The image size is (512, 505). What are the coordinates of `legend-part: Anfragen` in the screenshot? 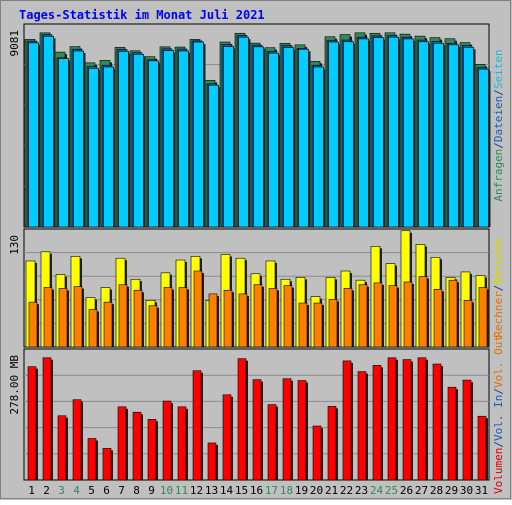 It's located at (498, 175).